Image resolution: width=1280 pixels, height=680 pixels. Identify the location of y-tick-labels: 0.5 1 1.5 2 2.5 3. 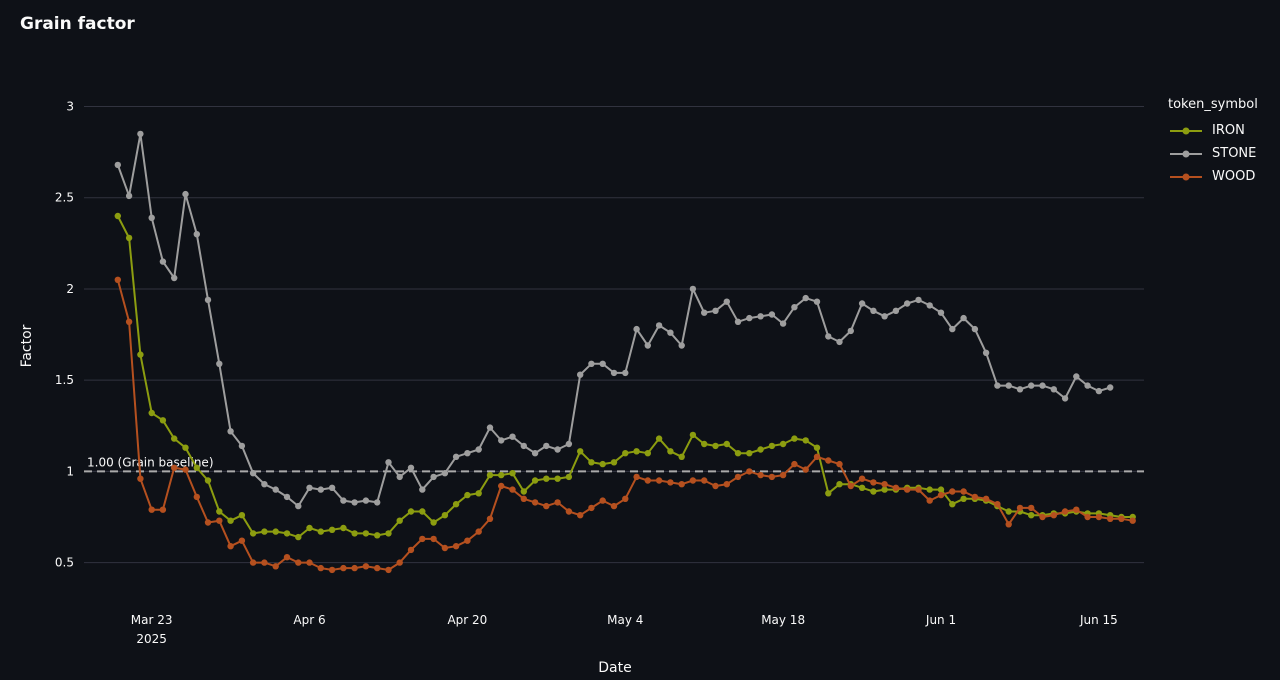
(64, 334).